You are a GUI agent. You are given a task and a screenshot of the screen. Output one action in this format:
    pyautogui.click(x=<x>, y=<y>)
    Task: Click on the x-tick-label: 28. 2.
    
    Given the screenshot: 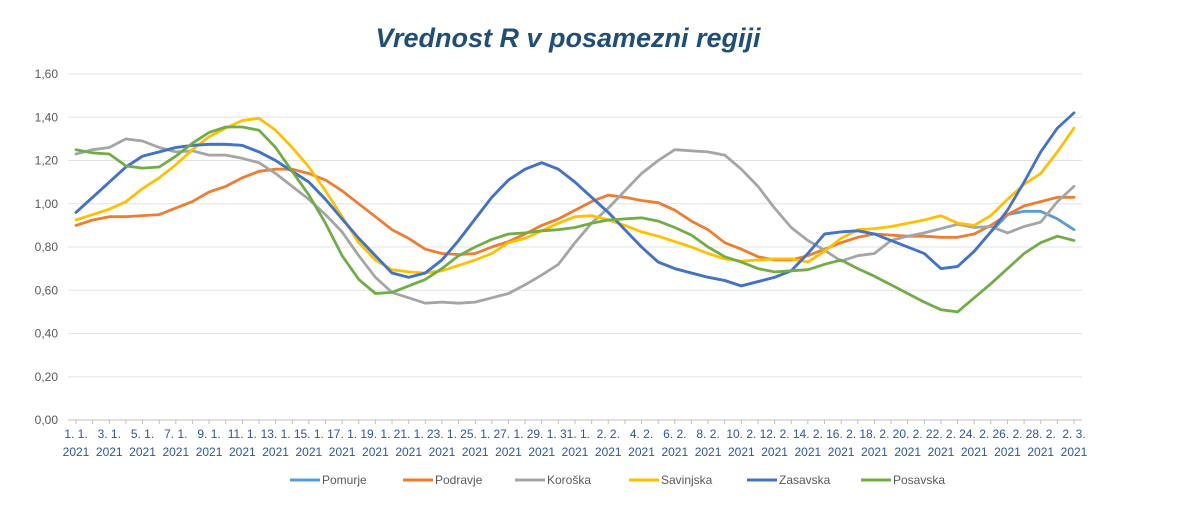 What is the action you would take?
    pyautogui.click(x=1041, y=434)
    